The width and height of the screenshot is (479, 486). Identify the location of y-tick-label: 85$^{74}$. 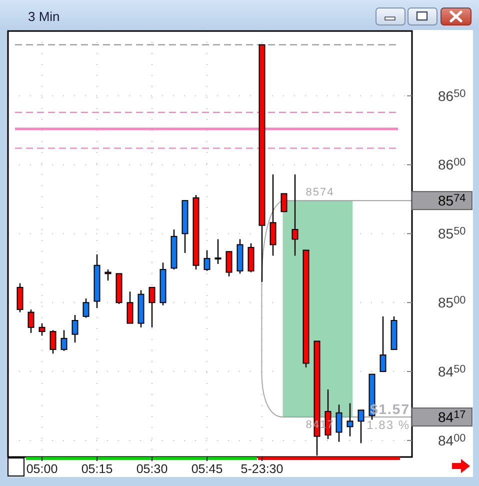
(452, 200).